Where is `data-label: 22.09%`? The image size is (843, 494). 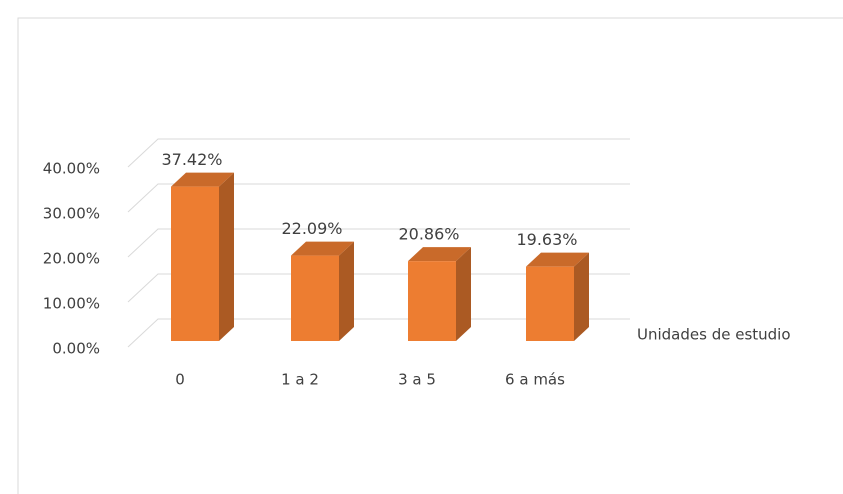 data-label: 22.09% is located at coordinates (311, 228).